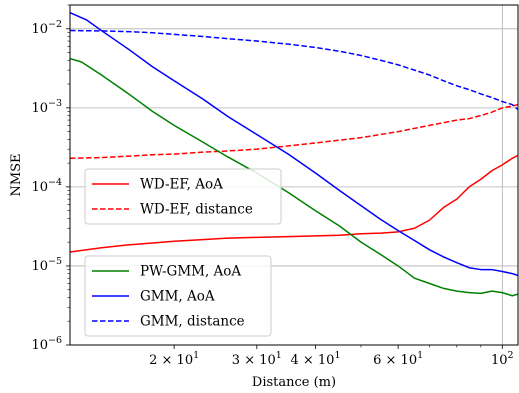 Image resolution: width=519 pixels, height=393 pixels. Describe the element at coordinates (196, 210) in the screenshot. I see `legend-label: WD-EF, distance` at that location.